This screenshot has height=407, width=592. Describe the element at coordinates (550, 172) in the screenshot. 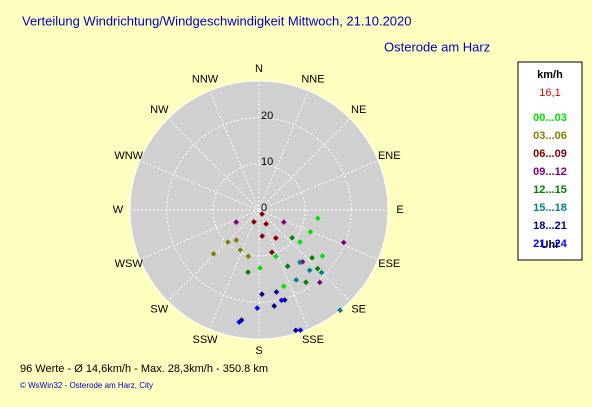

I see `legend-entry: 09...12` at that location.